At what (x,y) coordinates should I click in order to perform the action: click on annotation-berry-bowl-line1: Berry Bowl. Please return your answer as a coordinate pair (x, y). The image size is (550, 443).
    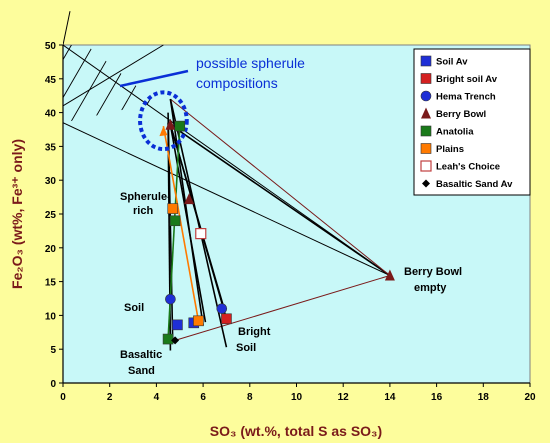
    Looking at the image, I should click on (433, 272).